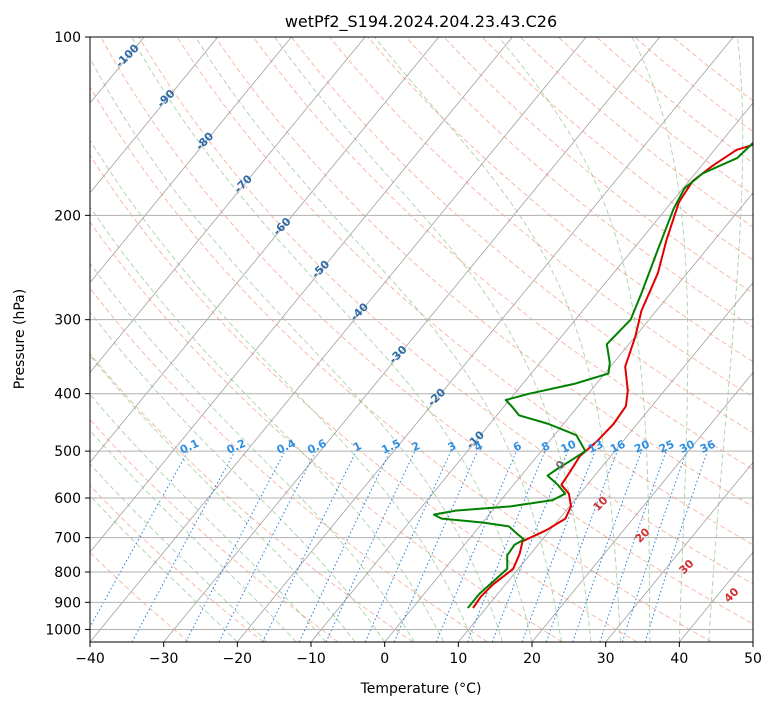 This screenshot has height=708, width=775. Describe the element at coordinates (67, 216) in the screenshot. I see `y-tick-label: 200` at that location.